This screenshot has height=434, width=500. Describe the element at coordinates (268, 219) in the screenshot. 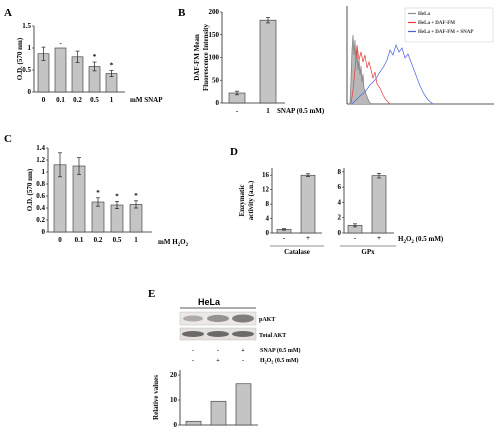

I see `y-tick-label: 4` at that location.